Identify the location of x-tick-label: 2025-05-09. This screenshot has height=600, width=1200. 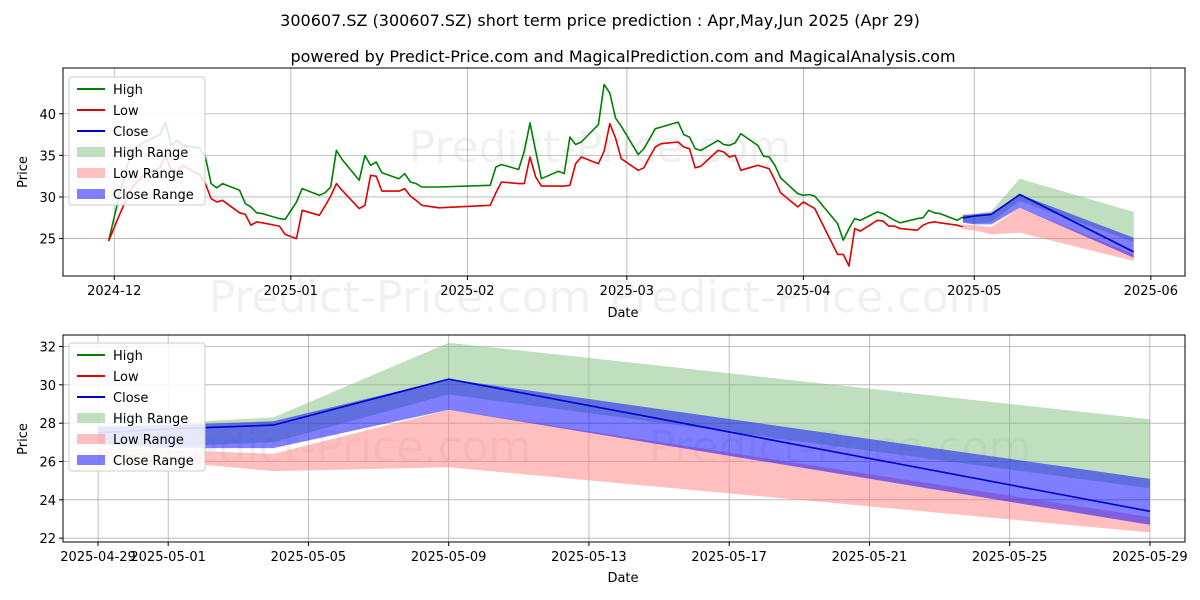
(449, 557).